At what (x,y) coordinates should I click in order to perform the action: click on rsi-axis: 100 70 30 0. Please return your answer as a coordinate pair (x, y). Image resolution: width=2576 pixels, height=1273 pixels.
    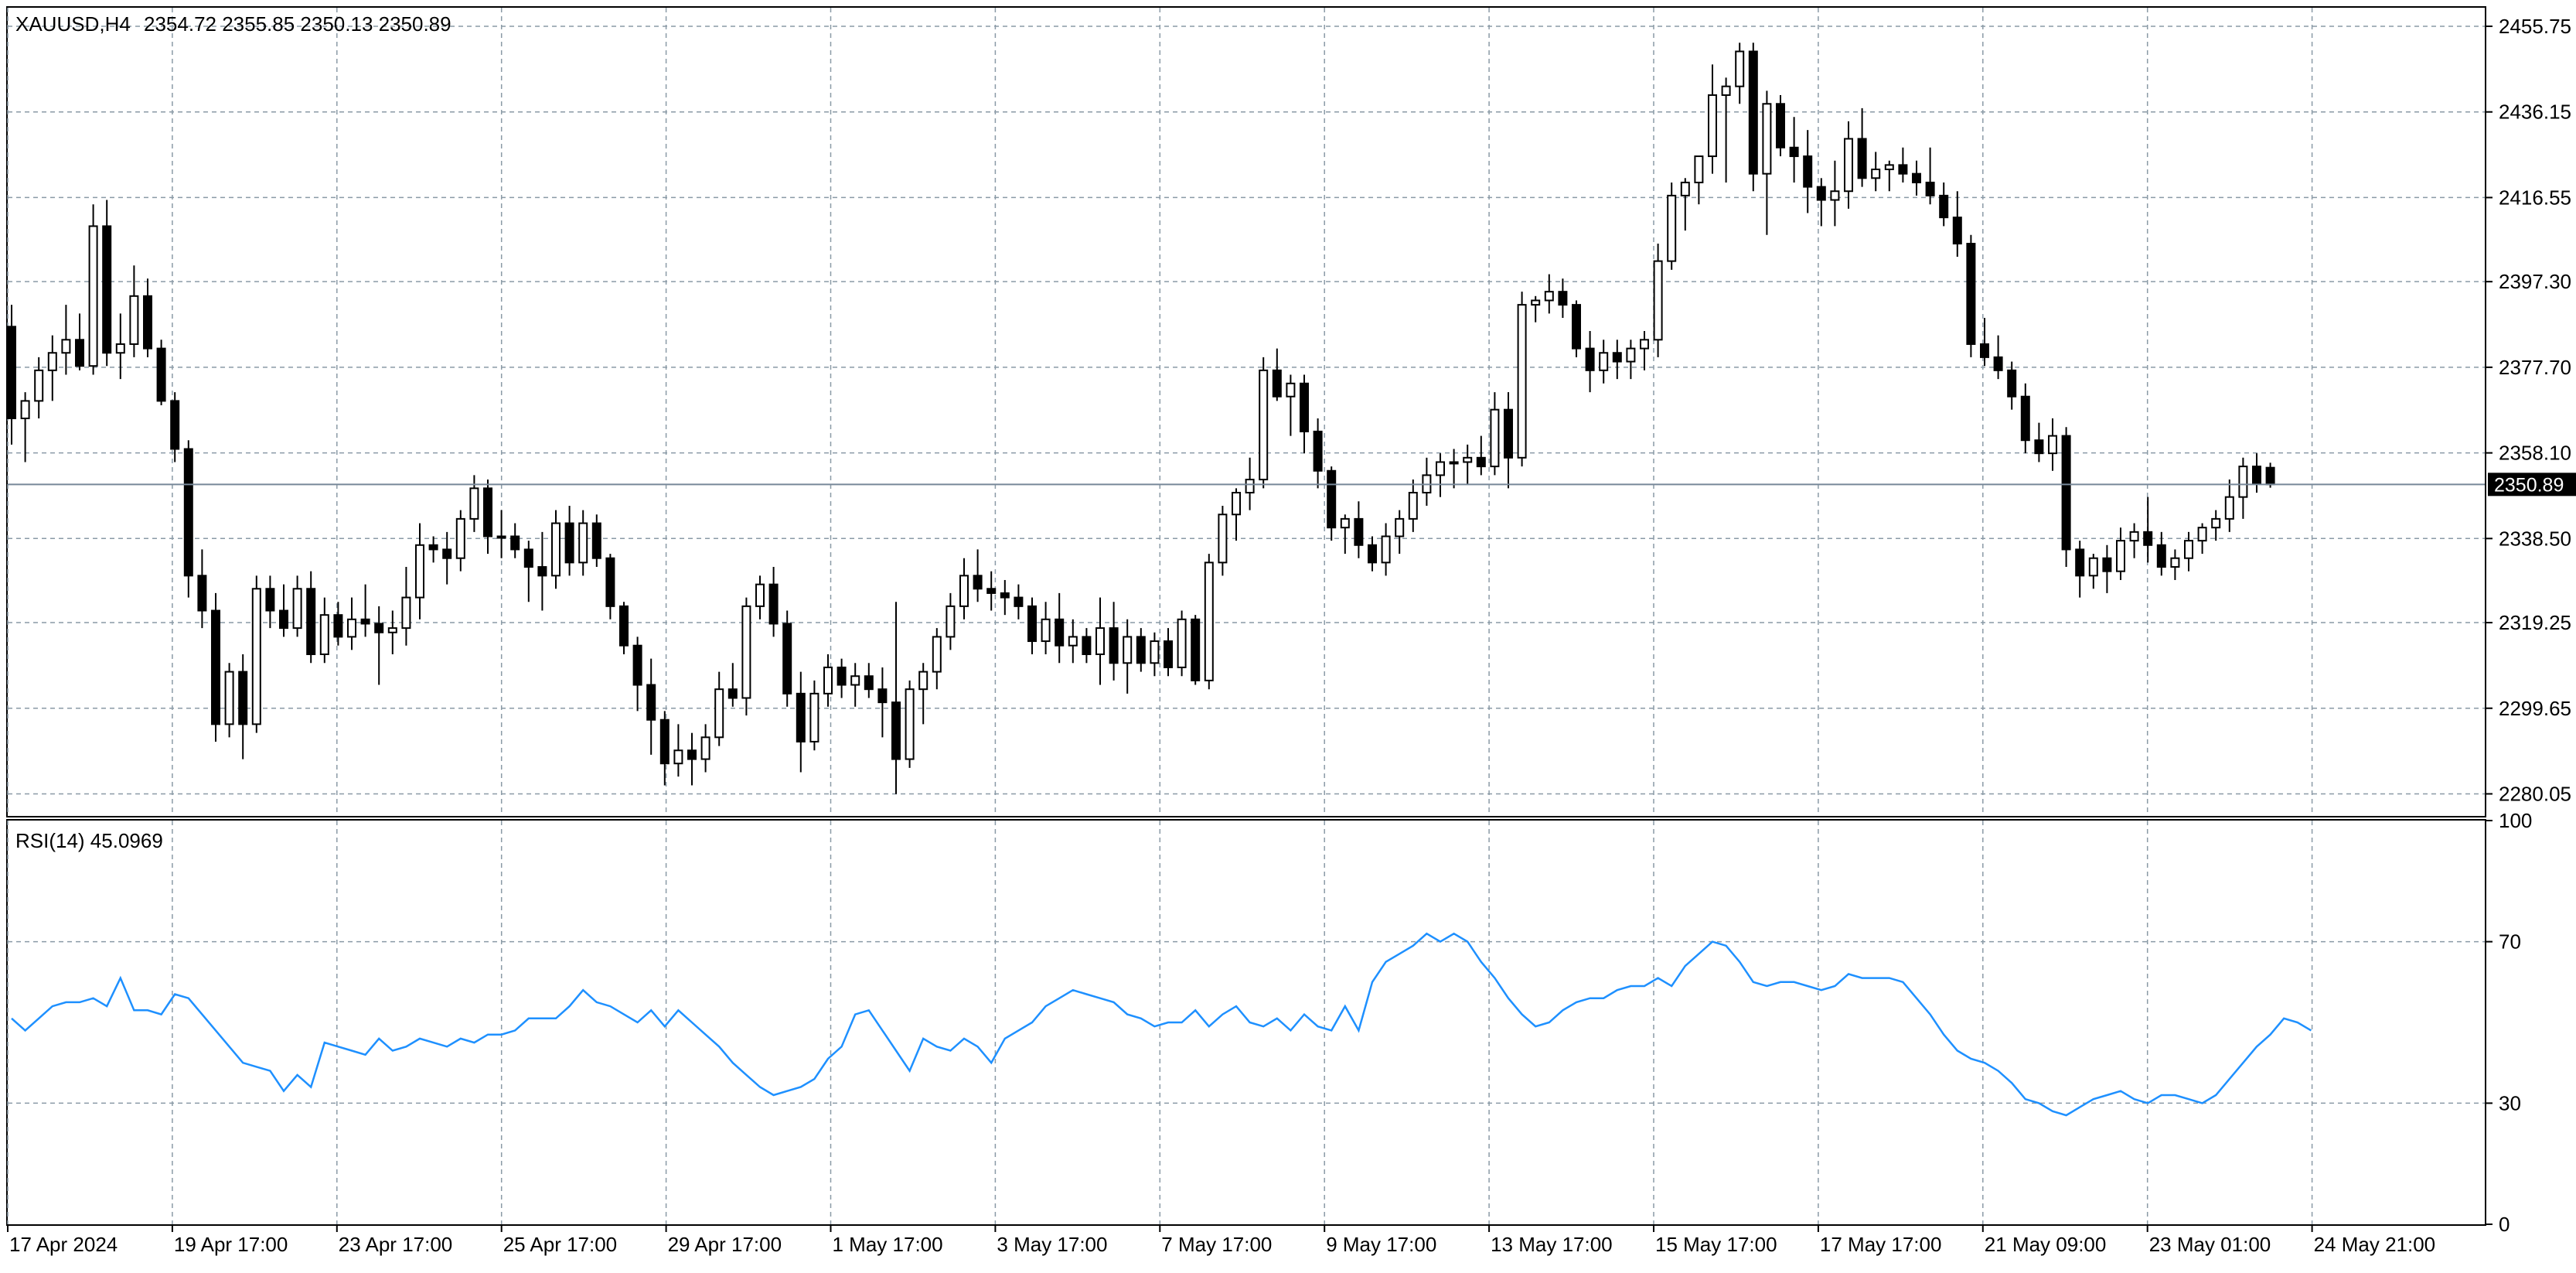
    Looking at the image, I should click on (2509, 1023).